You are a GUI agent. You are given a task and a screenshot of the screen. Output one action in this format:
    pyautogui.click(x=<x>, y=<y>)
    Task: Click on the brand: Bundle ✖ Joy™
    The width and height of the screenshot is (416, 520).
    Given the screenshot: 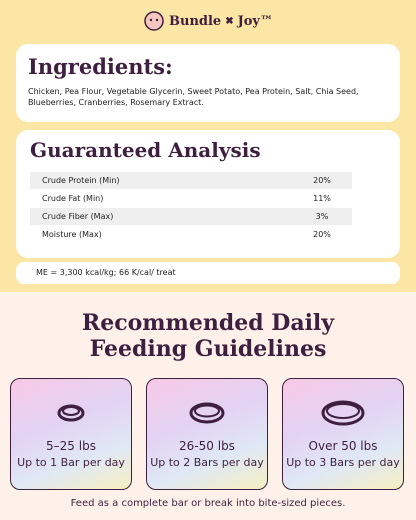 What is the action you would take?
    pyautogui.click(x=208, y=21)
    